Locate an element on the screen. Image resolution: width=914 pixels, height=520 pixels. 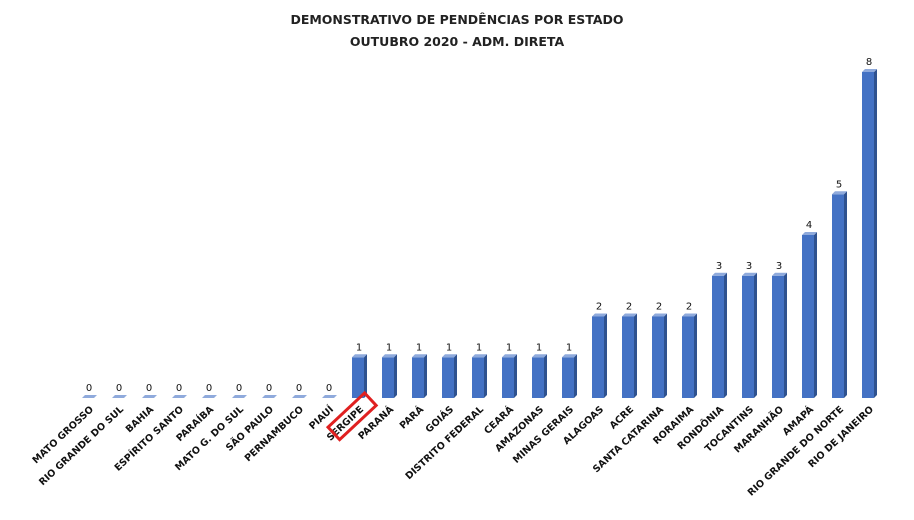
category-label: ACRE is located at coordinates (622, 417).